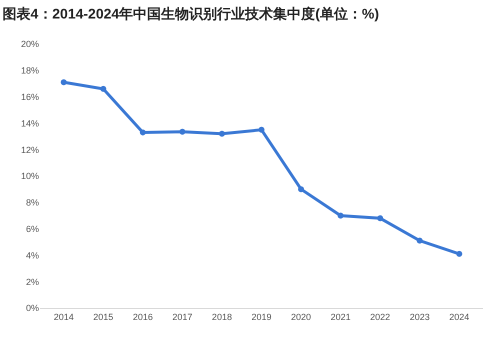 The image size is (495, 342). Describe the element at coordinates (103, 317) in the screenshot. I see `x-tick-label: 2015` at that location.